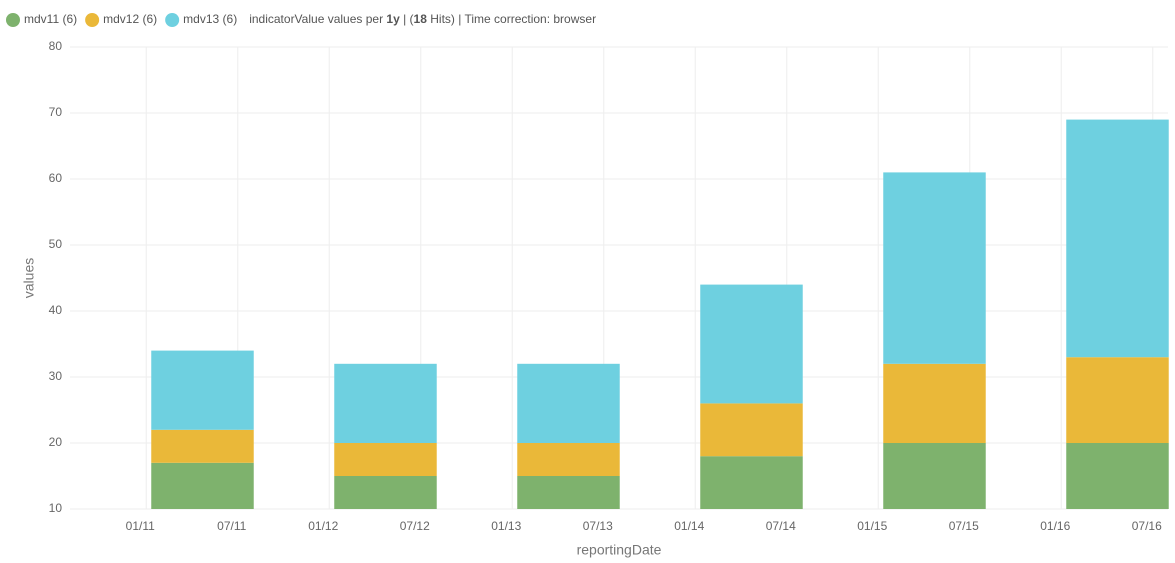  What do you see at coordinates (407, 19) in the screenshot?
I see `subtitle-part: | (` at bounding box center [407, 19].